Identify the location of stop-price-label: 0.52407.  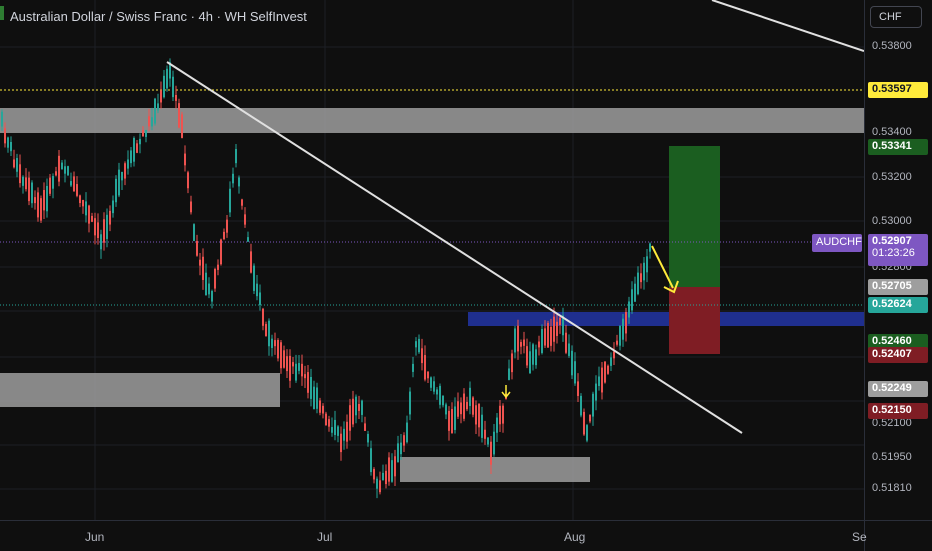
(898, 355).